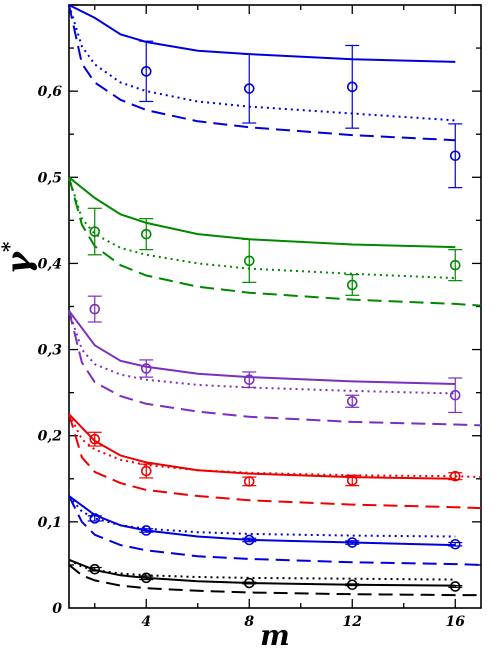 Image resolution: width=498 pixels, height=650 pixels. What do you see at coordinates (57, 609) in the screenshot?
I see `y-tick-label: 0` at bounding box center [57, 609].